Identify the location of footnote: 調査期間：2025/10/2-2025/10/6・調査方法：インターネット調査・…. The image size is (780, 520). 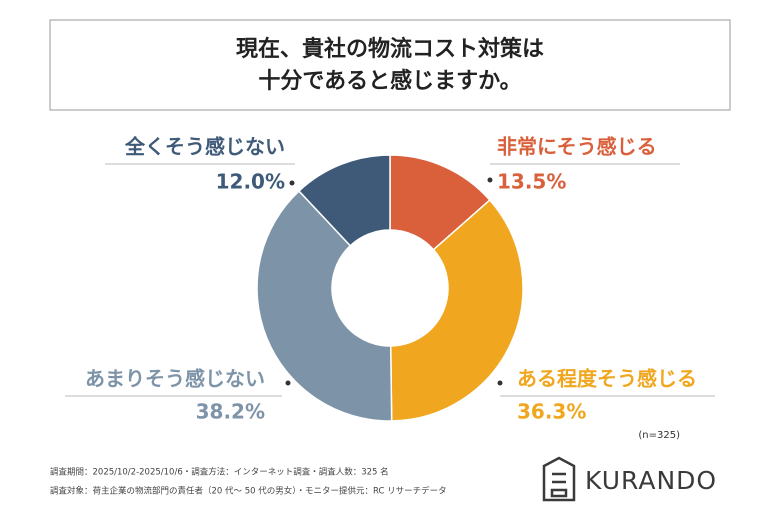
(219, 472).